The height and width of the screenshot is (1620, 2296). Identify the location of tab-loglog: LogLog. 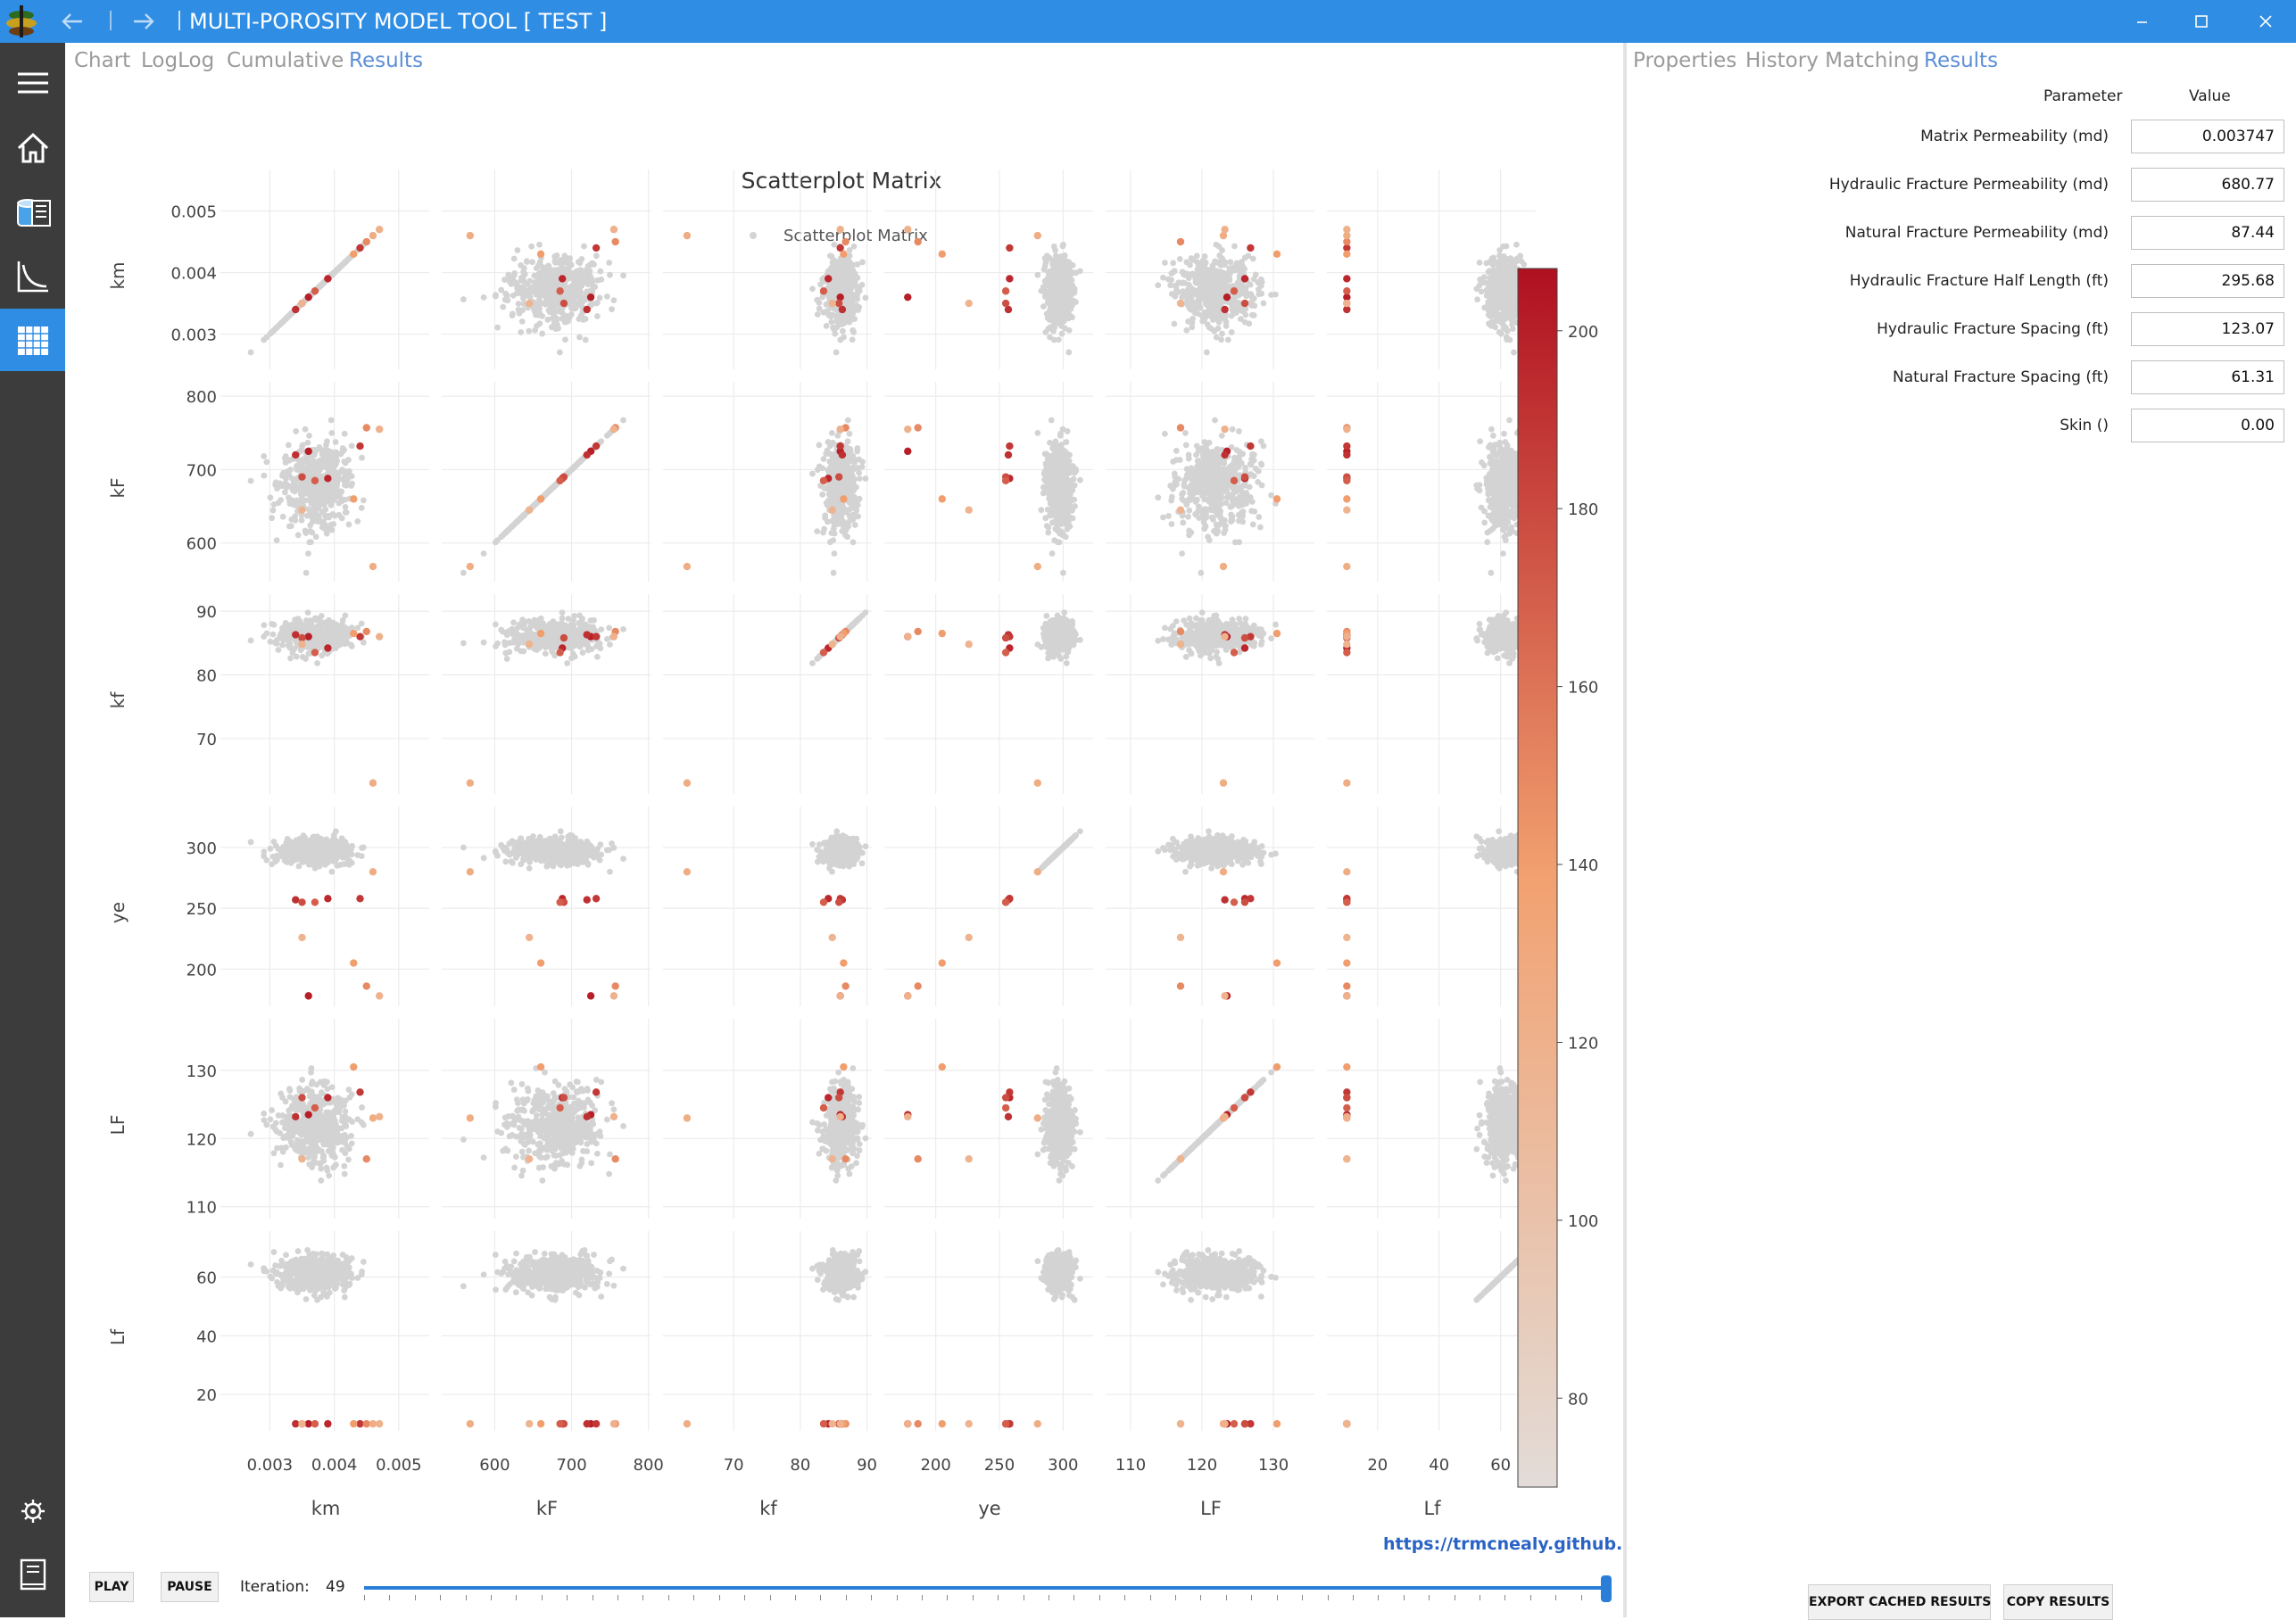
(177, 61).